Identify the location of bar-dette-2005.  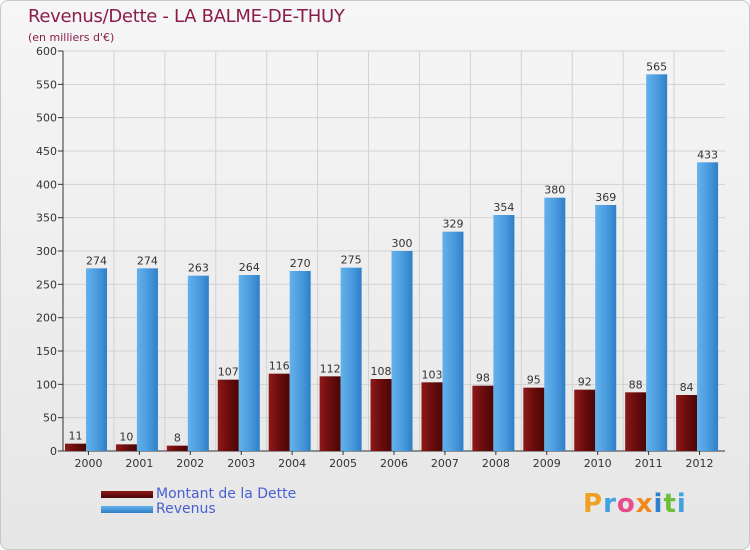
(330, 413).